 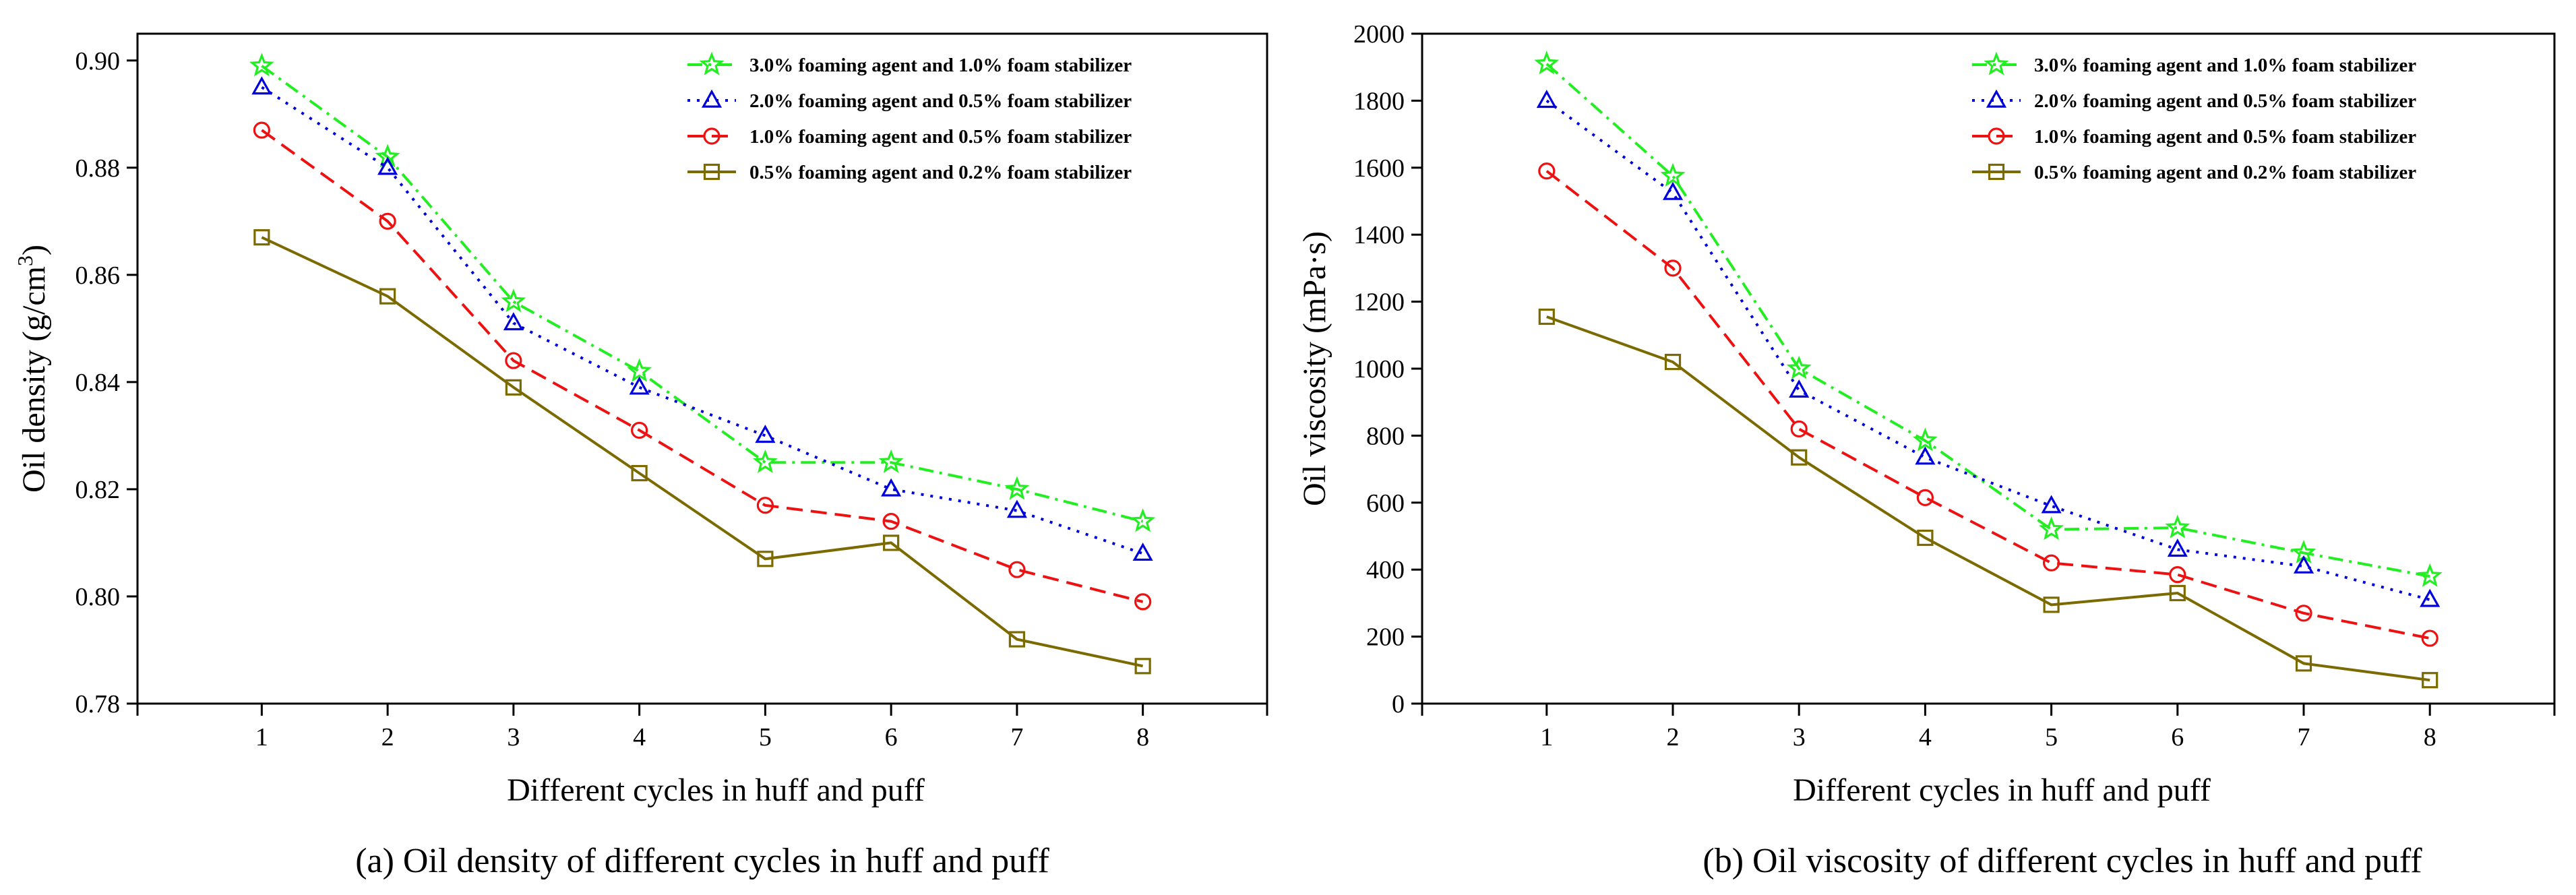 I want to click on y-tick-label: 0, so click(x=1399, y=704).